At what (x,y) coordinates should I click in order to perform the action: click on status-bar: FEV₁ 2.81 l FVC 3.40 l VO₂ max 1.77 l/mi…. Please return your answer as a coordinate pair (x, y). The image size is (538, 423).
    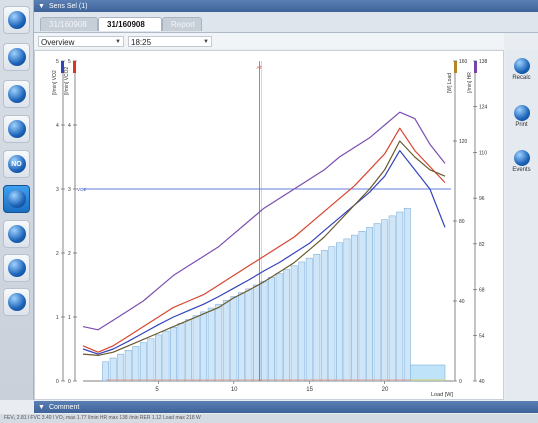
    Looking at the image, I should click on (269, 418).